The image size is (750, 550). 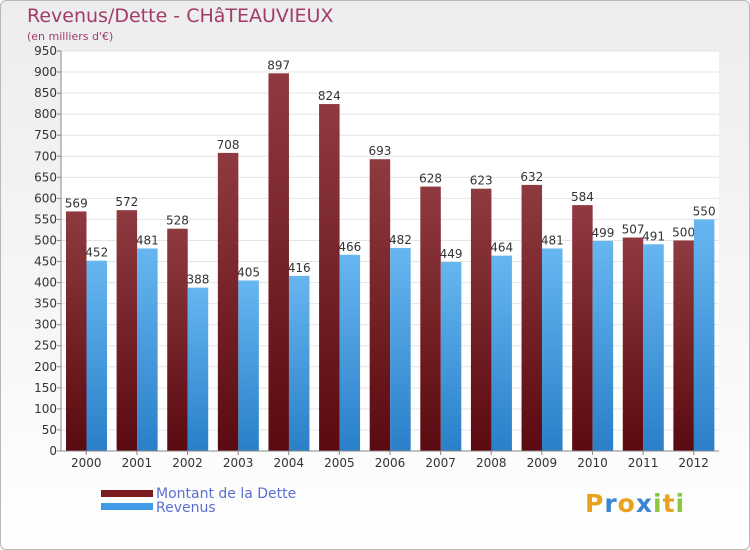 What do you see at coordinates (228, 145) in the screenshot?
I see `data-label: 708` at bounding box center [228, 145].